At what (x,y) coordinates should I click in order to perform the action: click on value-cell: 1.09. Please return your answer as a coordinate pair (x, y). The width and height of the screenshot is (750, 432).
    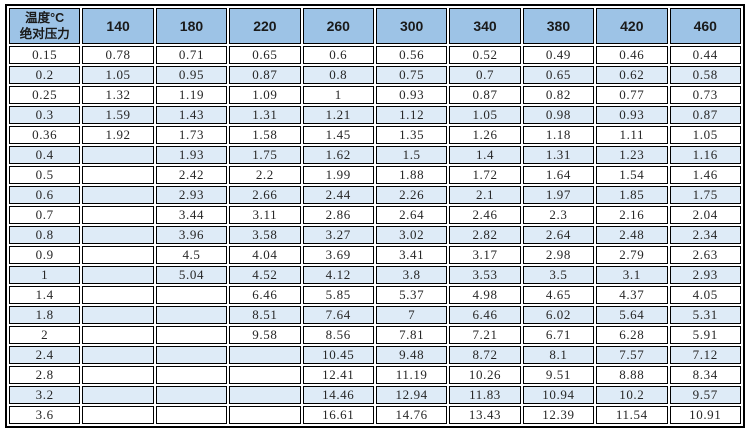
    Looking at the image, I should click on (265, 95).